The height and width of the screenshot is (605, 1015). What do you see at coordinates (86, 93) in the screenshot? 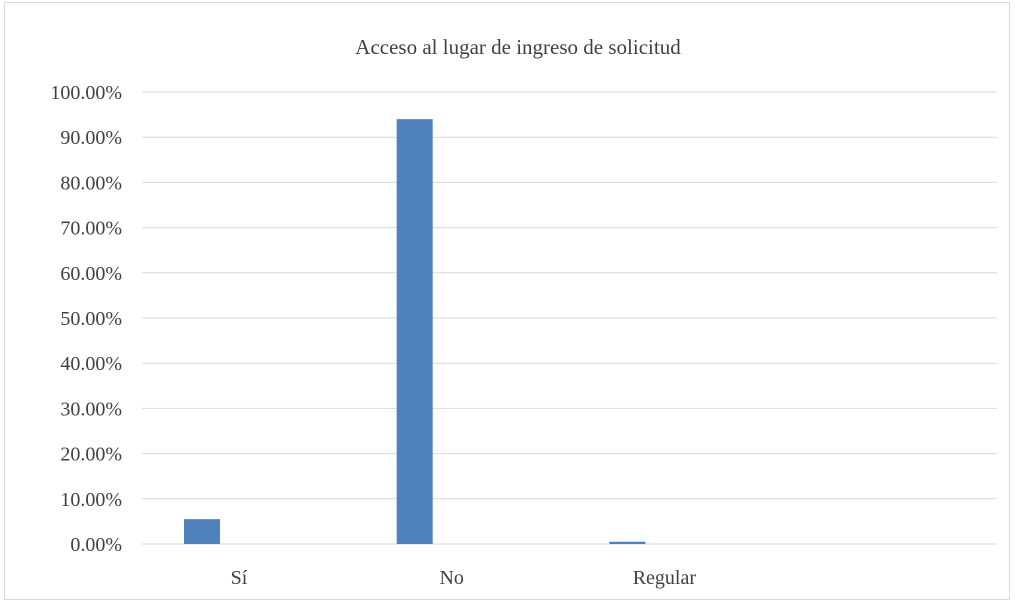
I see `y-tick-label: 100.00%` at bounding box center [86, 93].